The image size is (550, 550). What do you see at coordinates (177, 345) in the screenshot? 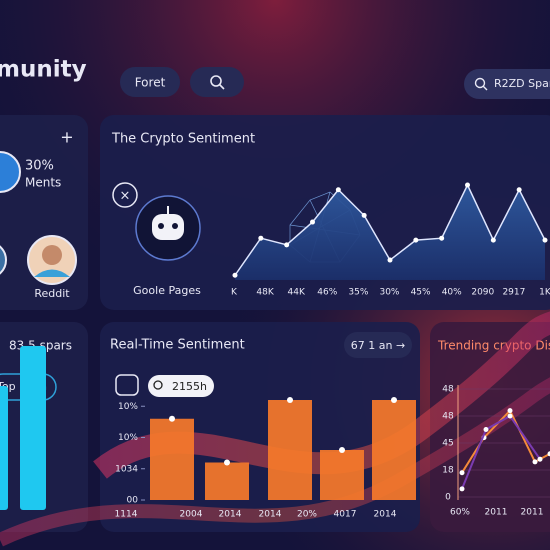
I see `card-title: Real-Time Sentiment` at bounding box center [177, 345].